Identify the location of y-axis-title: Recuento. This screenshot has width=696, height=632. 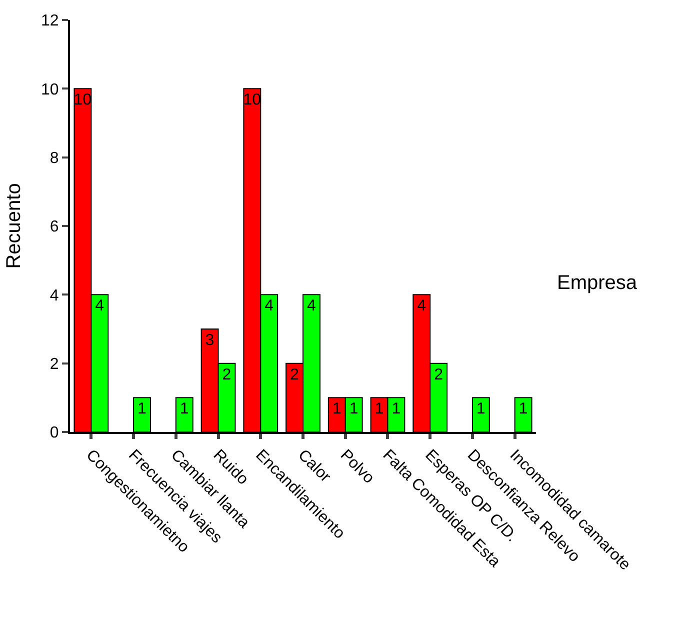
(14, 226).